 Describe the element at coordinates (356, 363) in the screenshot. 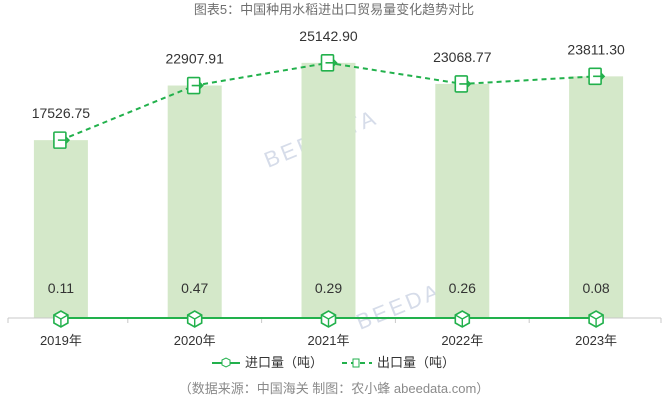

I see `legend-export-icon` at that location.